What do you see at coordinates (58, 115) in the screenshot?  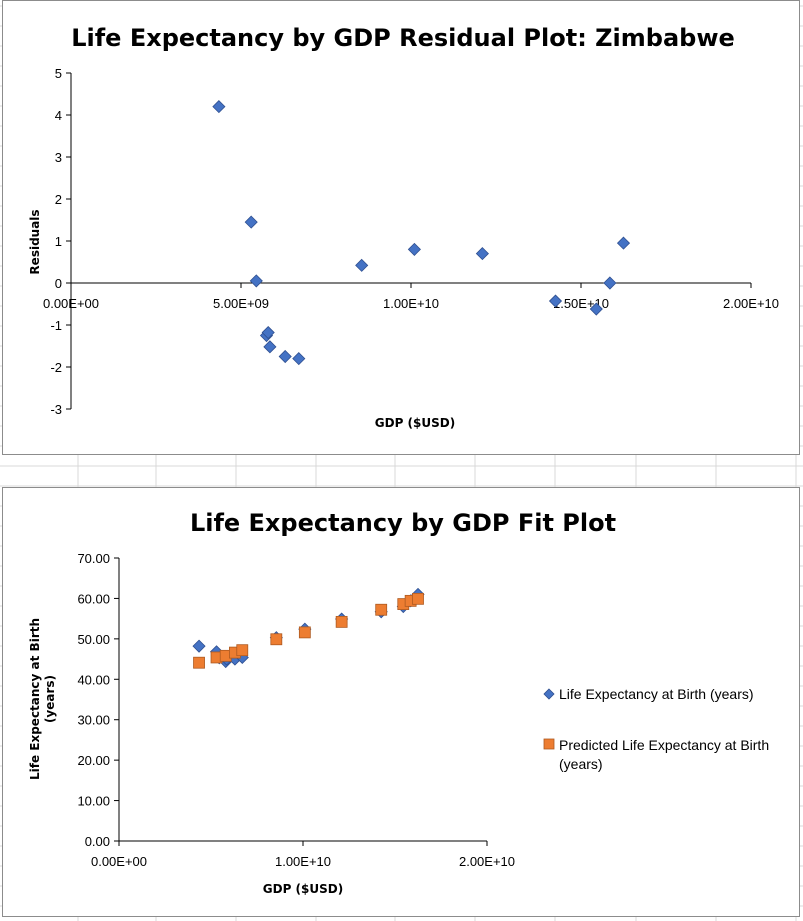 I see `residual-y-tick-label: 4` at bounding box center [58, 115].